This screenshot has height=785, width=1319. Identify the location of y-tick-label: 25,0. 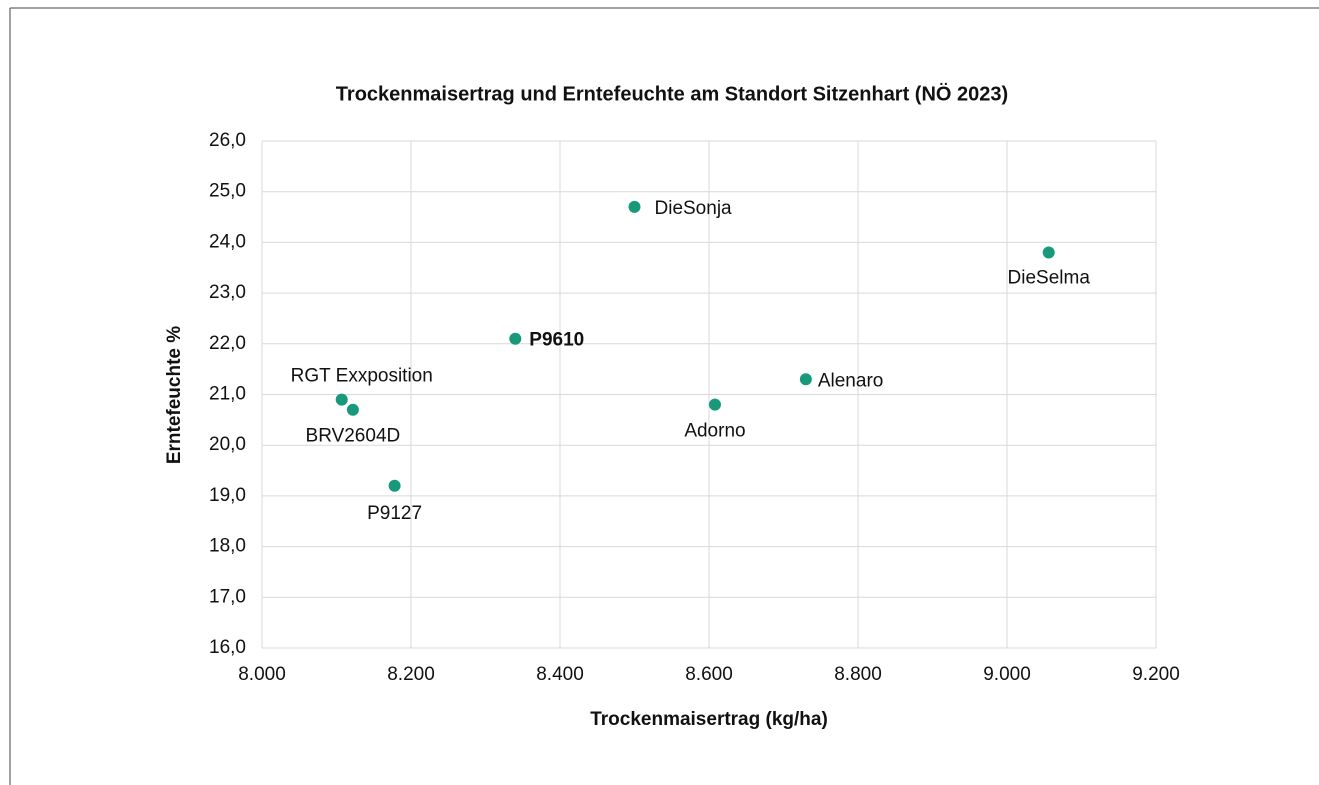
(227, 191).